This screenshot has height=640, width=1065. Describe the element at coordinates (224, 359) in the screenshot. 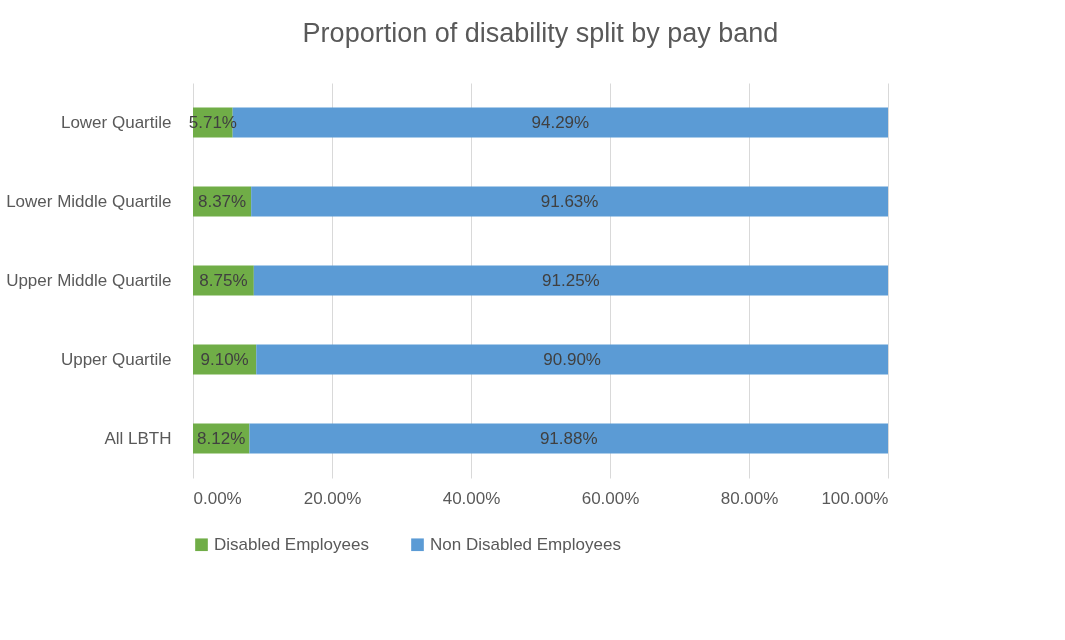

I see `data-label: 9.10%` at that location.